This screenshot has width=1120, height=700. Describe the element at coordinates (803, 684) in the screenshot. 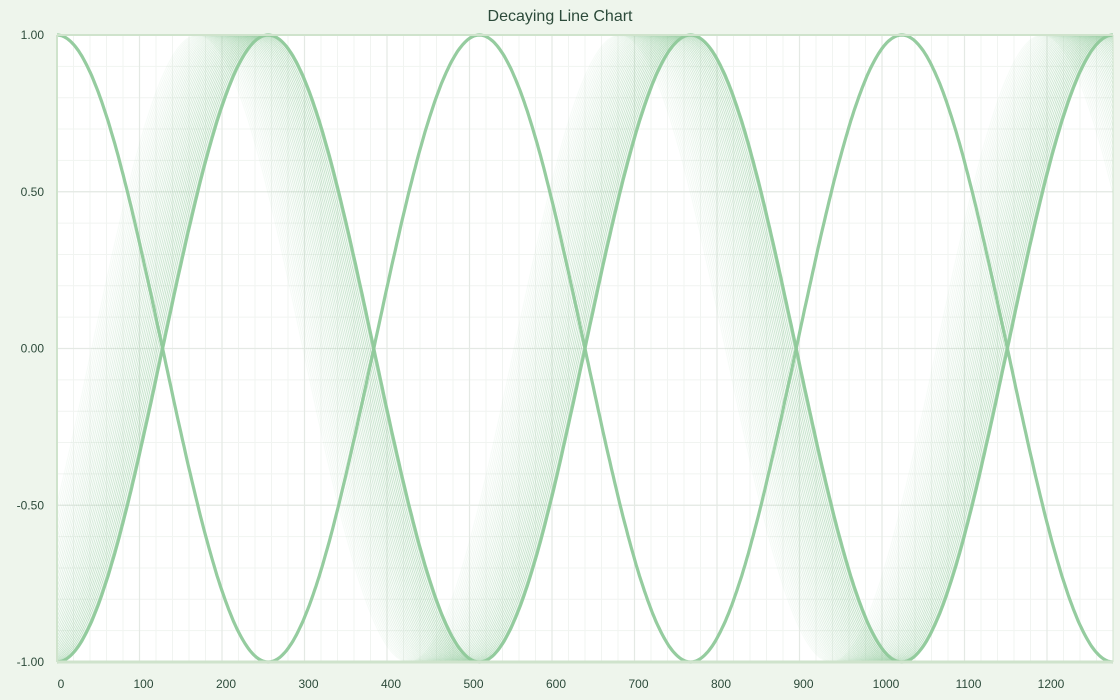

I see `x-tick-label: 900` at that location.